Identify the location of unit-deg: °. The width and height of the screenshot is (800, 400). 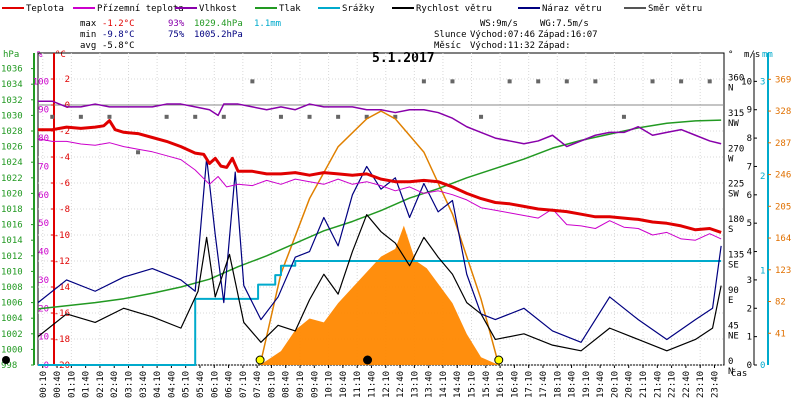
(730, 55).